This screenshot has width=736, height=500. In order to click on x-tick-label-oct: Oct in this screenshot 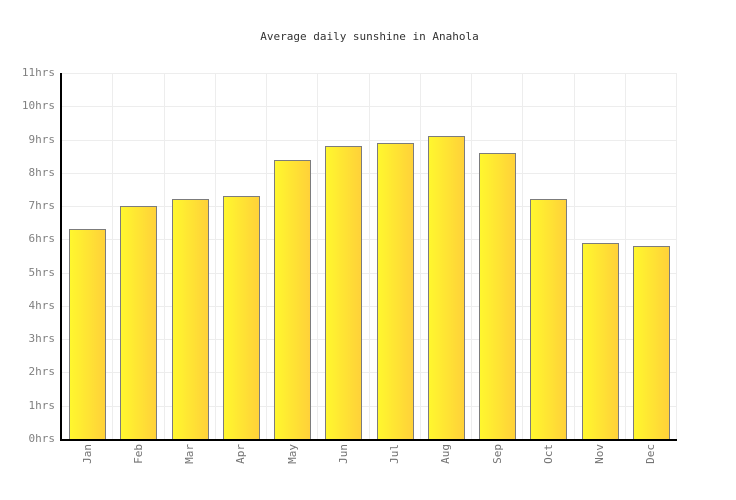, I will do `click(548, 454)`.